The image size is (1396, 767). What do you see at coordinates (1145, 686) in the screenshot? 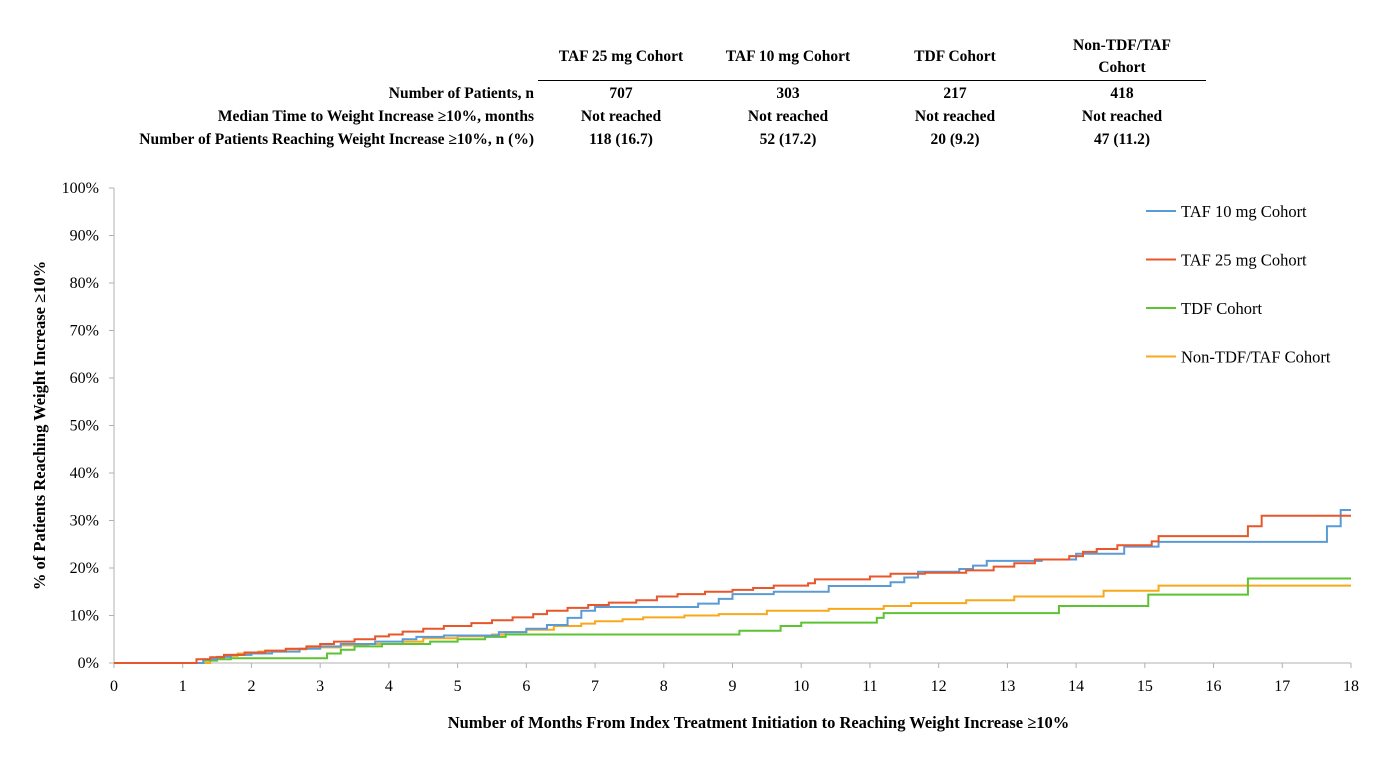
I see `x-tick-label: 15` at bounding box center [1145, 686].